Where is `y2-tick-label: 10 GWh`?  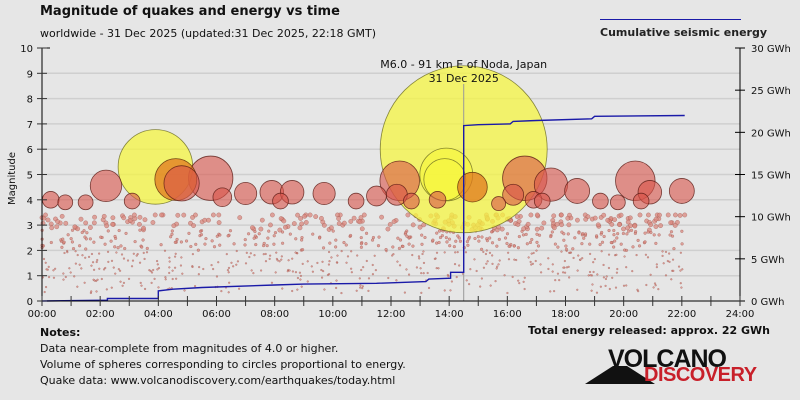 y2-tick-label: 10 GWh is located at coordinates (771, 218).